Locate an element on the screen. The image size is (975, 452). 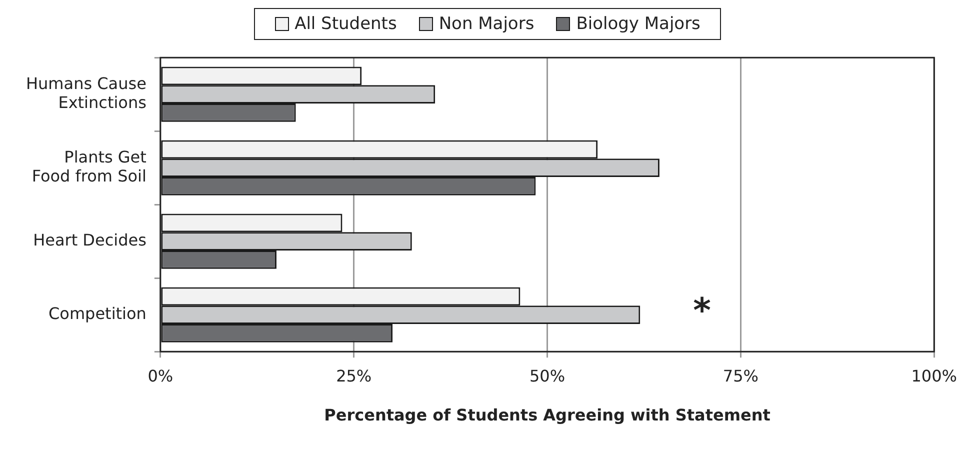
x-tick-label: 75% is located at coordinates (740, 376).